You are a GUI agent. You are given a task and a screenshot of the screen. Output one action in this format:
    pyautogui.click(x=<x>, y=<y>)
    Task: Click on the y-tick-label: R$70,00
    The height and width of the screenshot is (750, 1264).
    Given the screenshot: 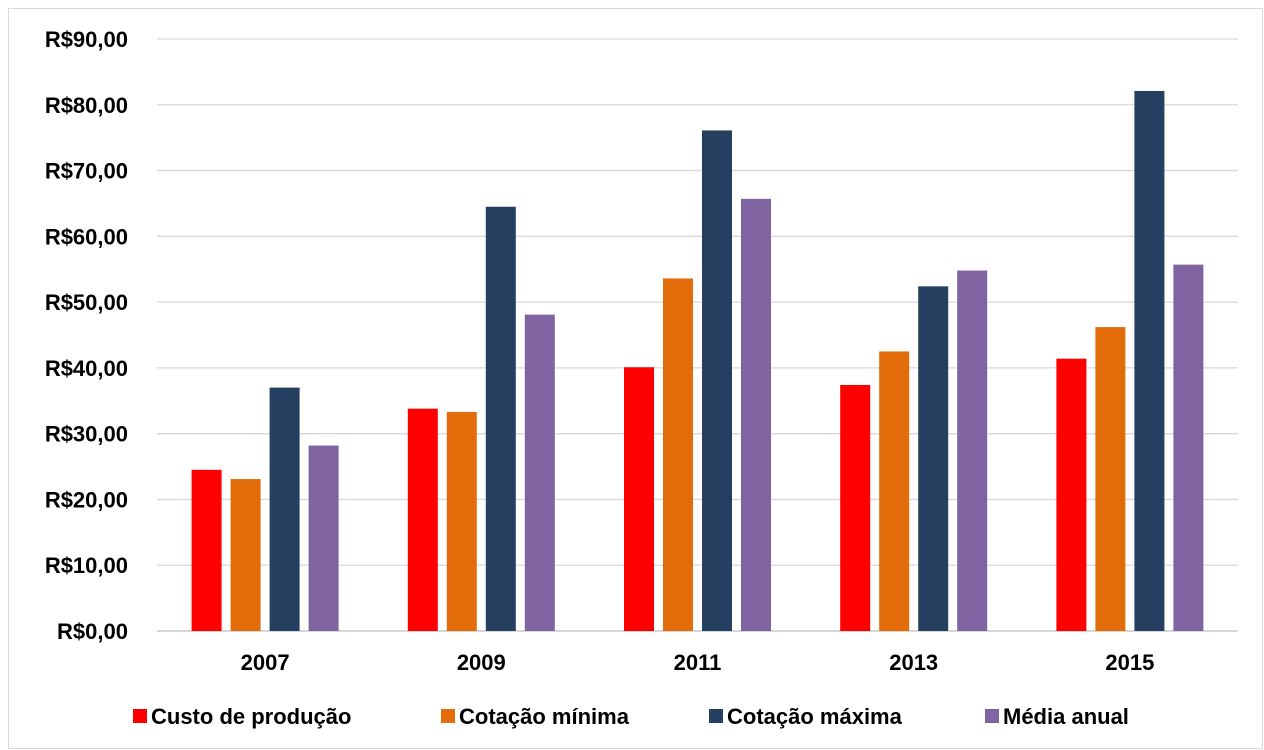 What is the action you would take?
    pyautogui.click(x=86, y=171)
    